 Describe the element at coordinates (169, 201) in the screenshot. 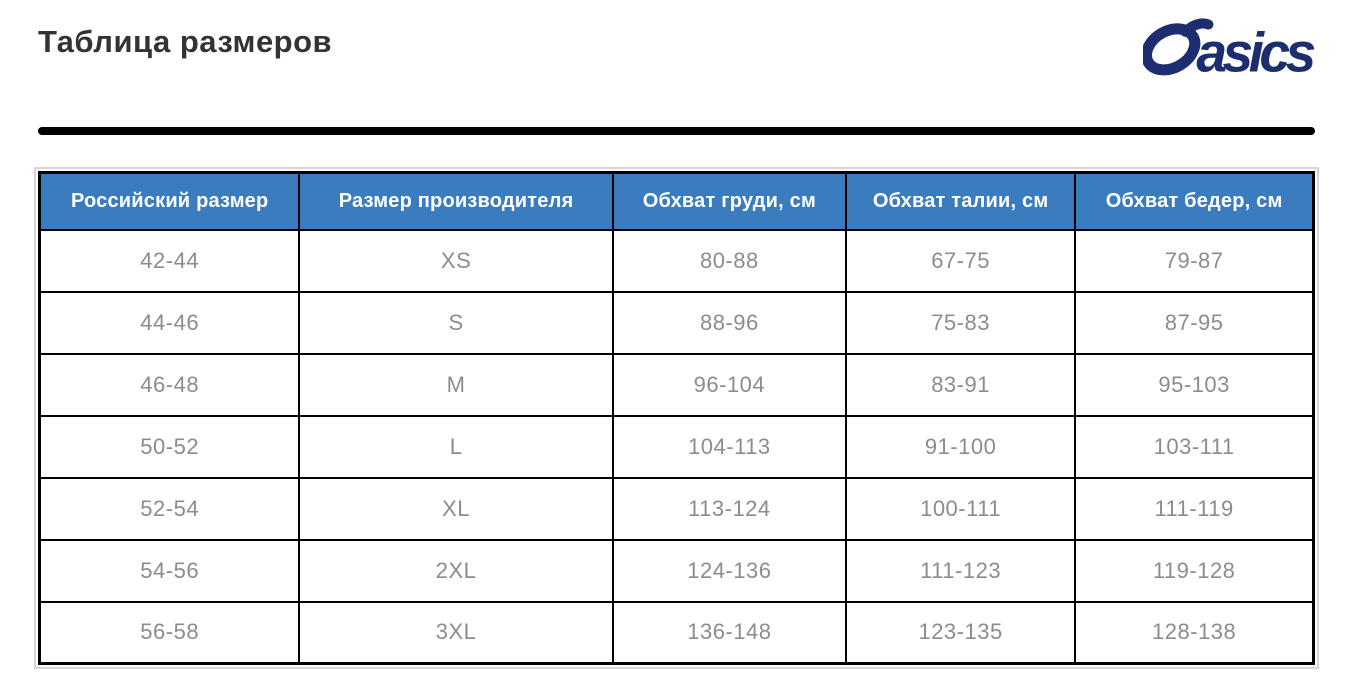

I see `column-header: Российский размер` at that location.